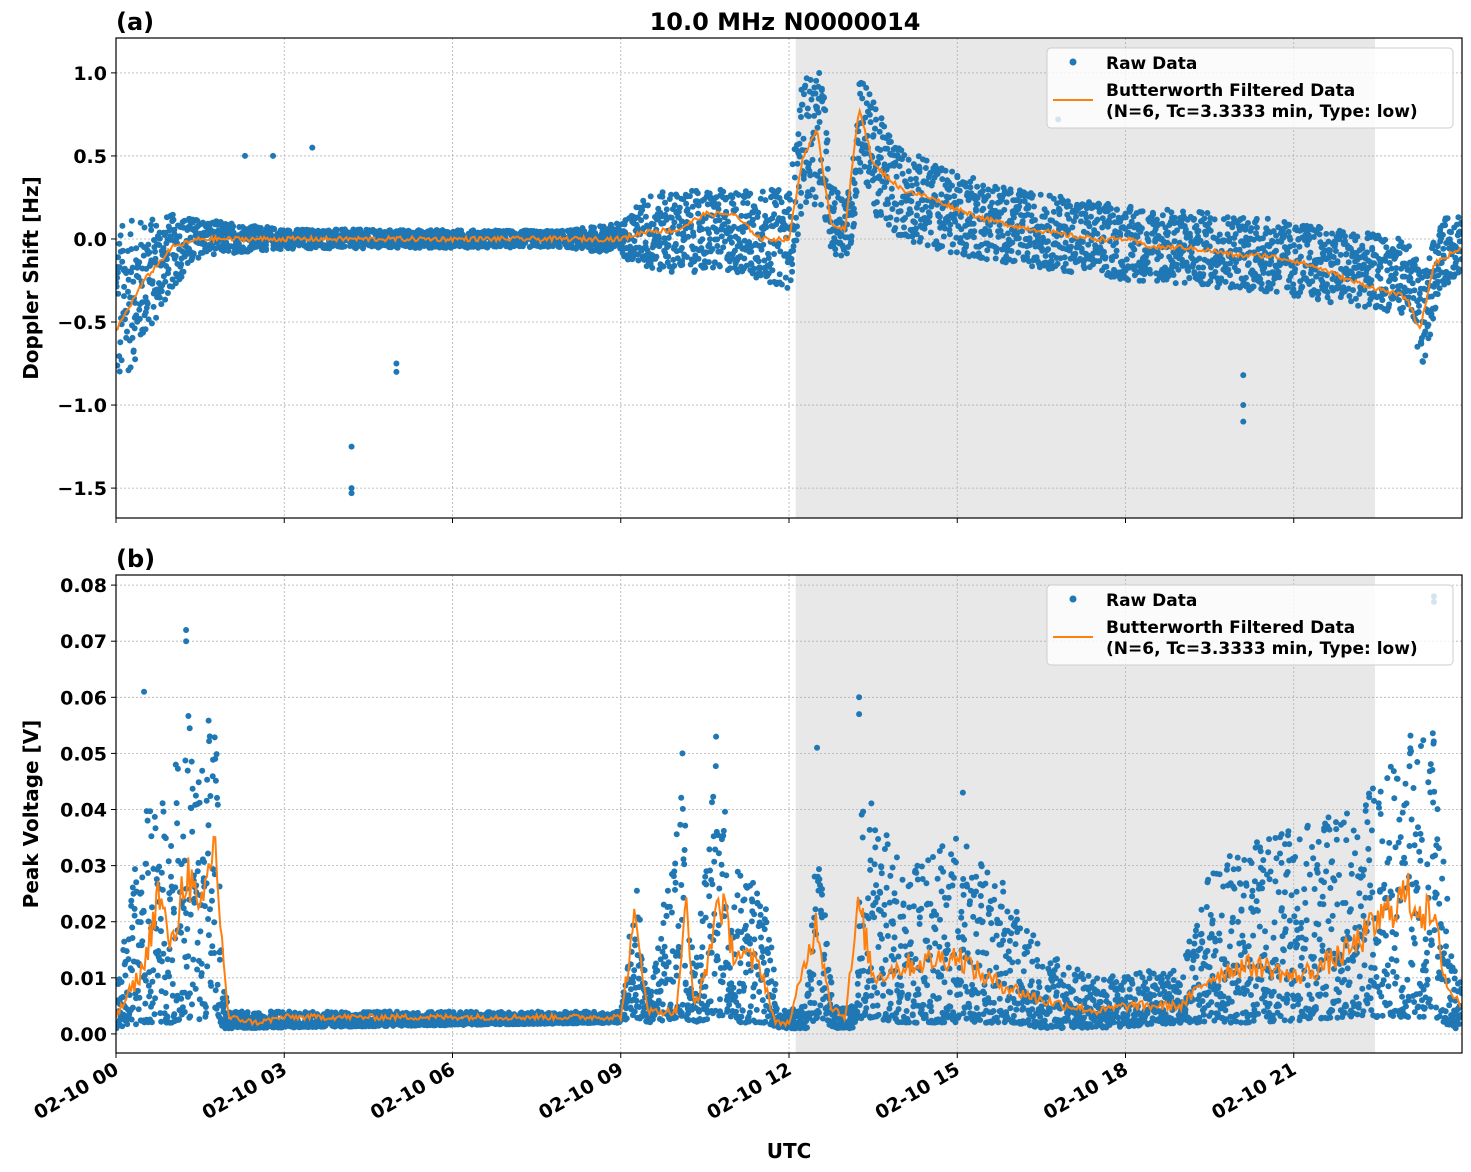 This screenshot has height=1172, width=1471. I want to click on legend-box, so click(1250, 88).